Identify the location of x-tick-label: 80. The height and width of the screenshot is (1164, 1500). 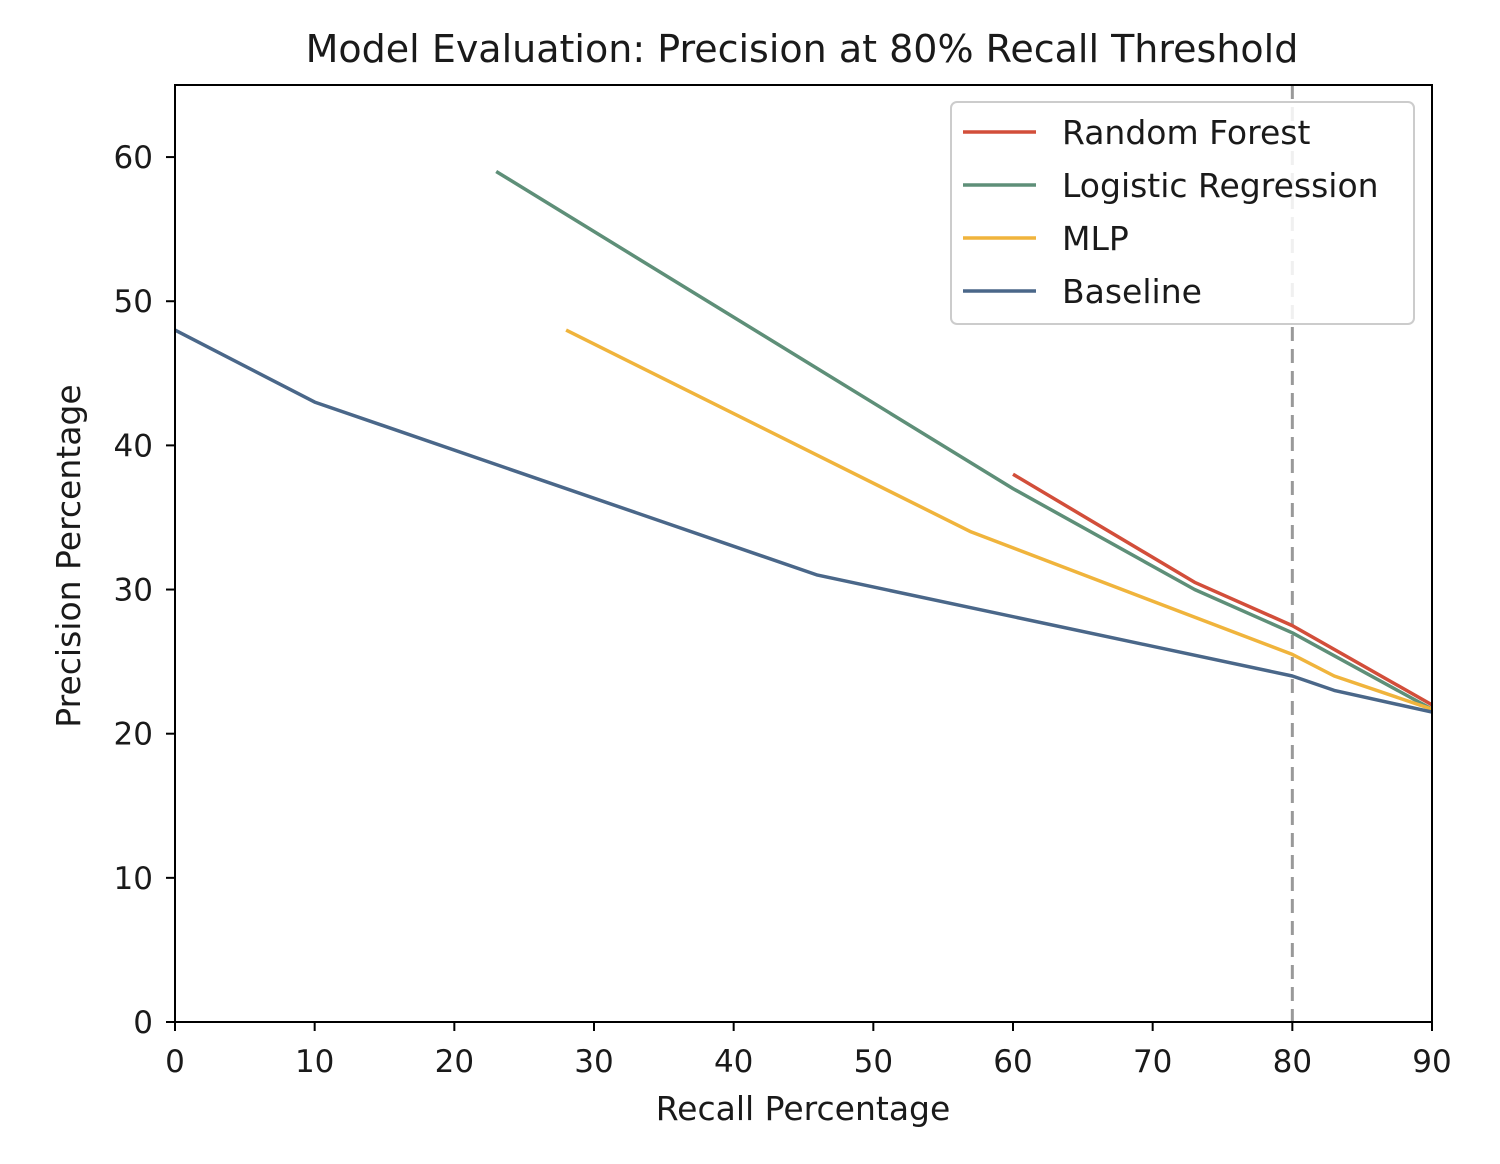
(1292, 1062).